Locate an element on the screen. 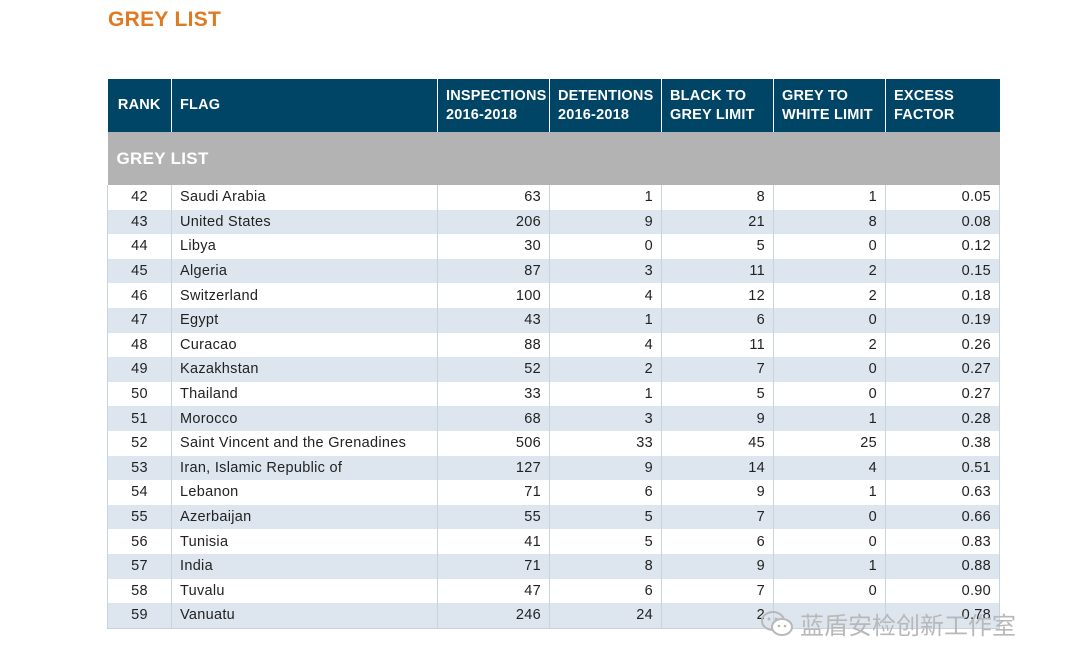 Image resolution: width=1080 pixels, height=670 pixels. header-rank: RANK is located at coordinates (139, 105).